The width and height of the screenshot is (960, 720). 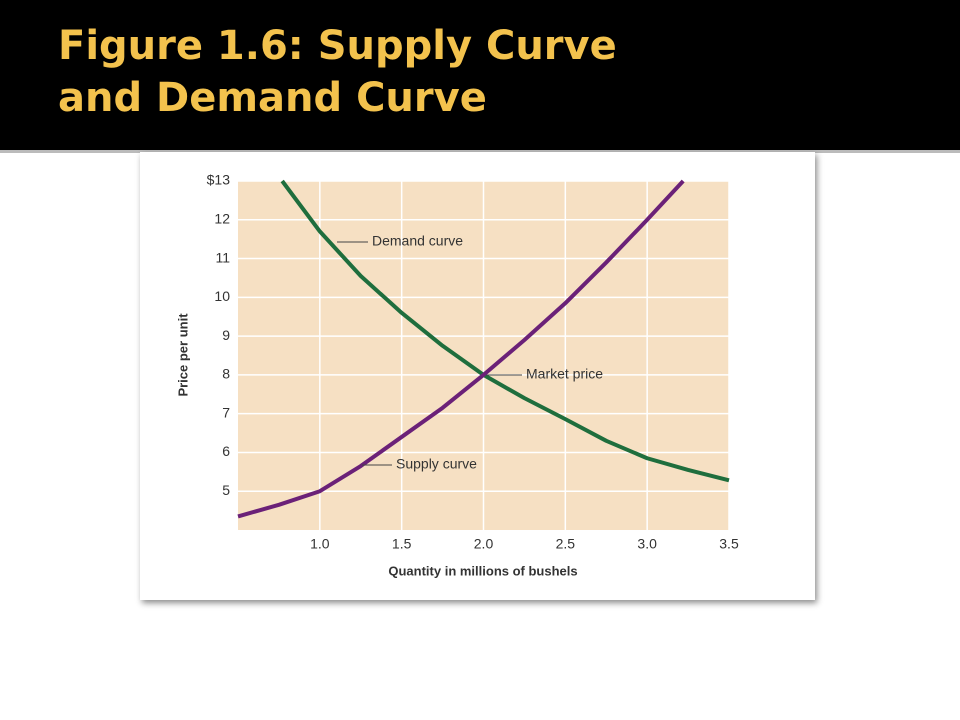 I want to click on y-tick-label: 6, so click(x=226, y=451).